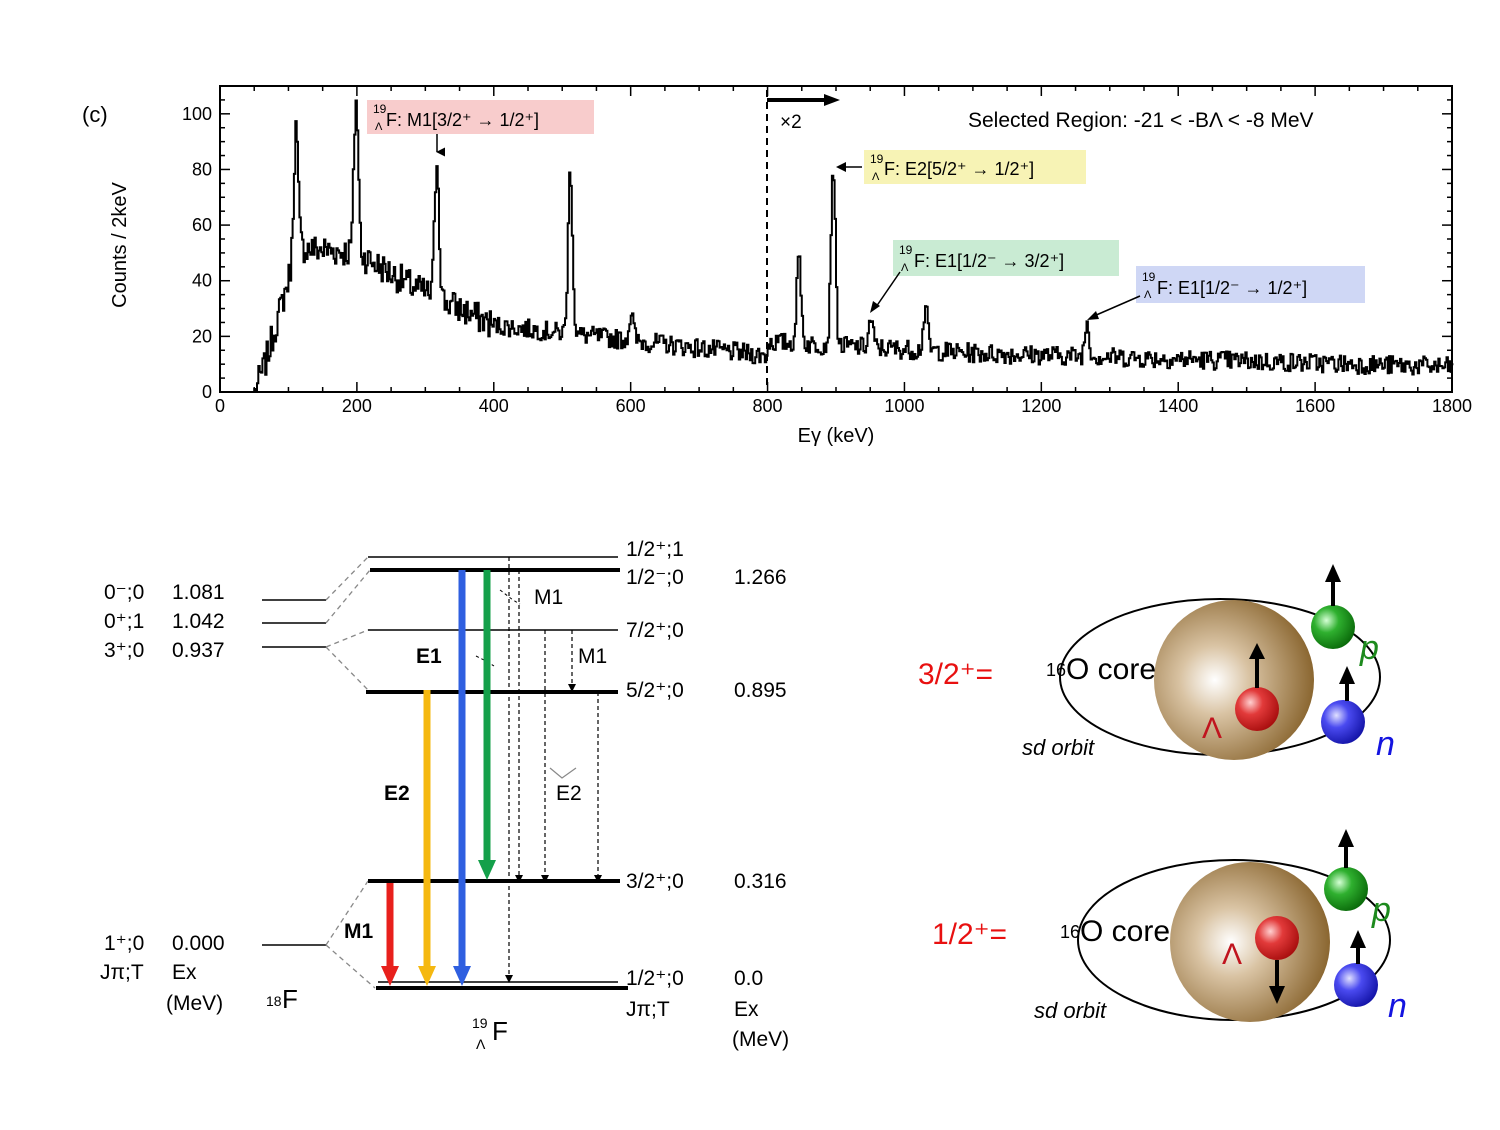  Describe the element at coordinates (904, 406) in the screenshot. I see `x-tick-label: 1000` at that location.